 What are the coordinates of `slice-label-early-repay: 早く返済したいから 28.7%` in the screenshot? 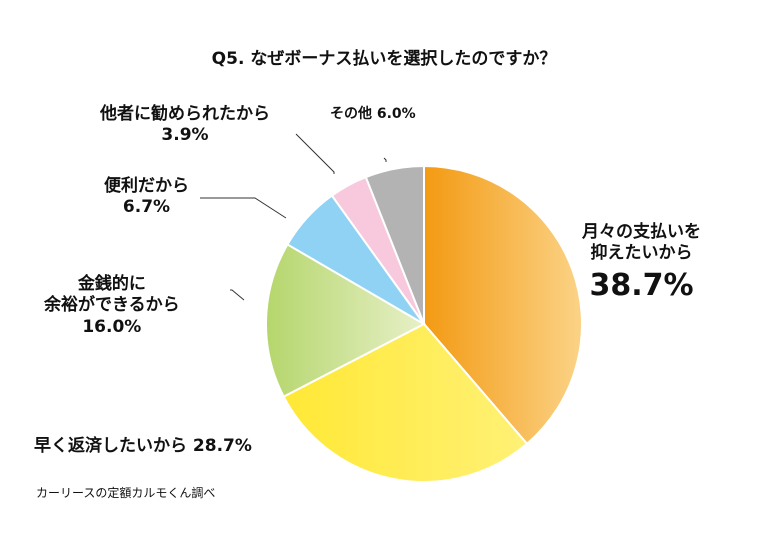 It's located at (143, 446).